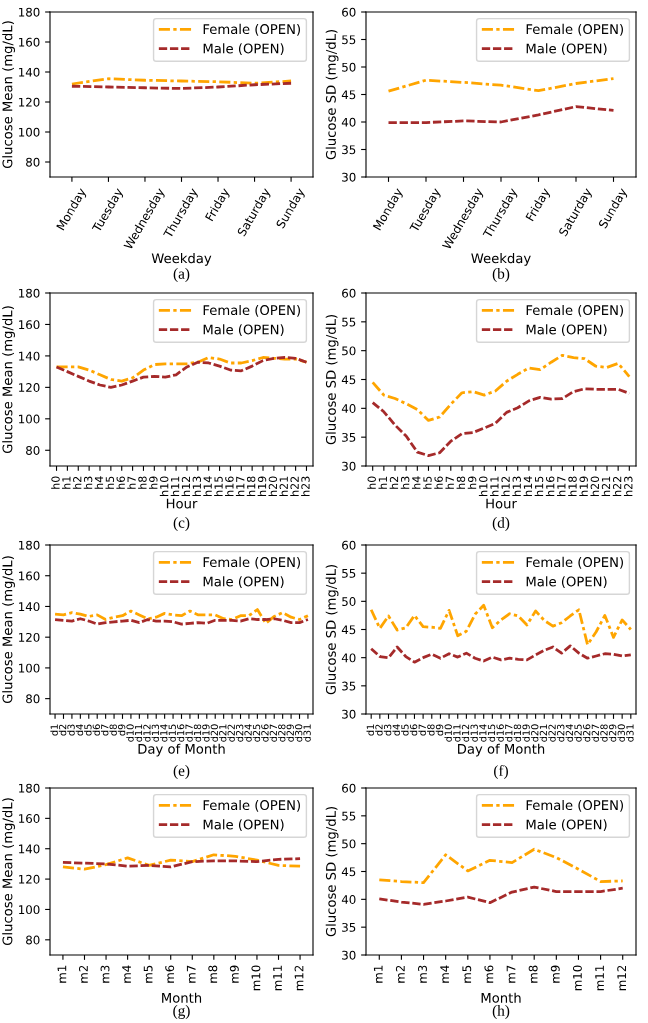  Describe the element at coordinates (148, 974) in the screenshot. I see `x-tick-label: m5` at that location.